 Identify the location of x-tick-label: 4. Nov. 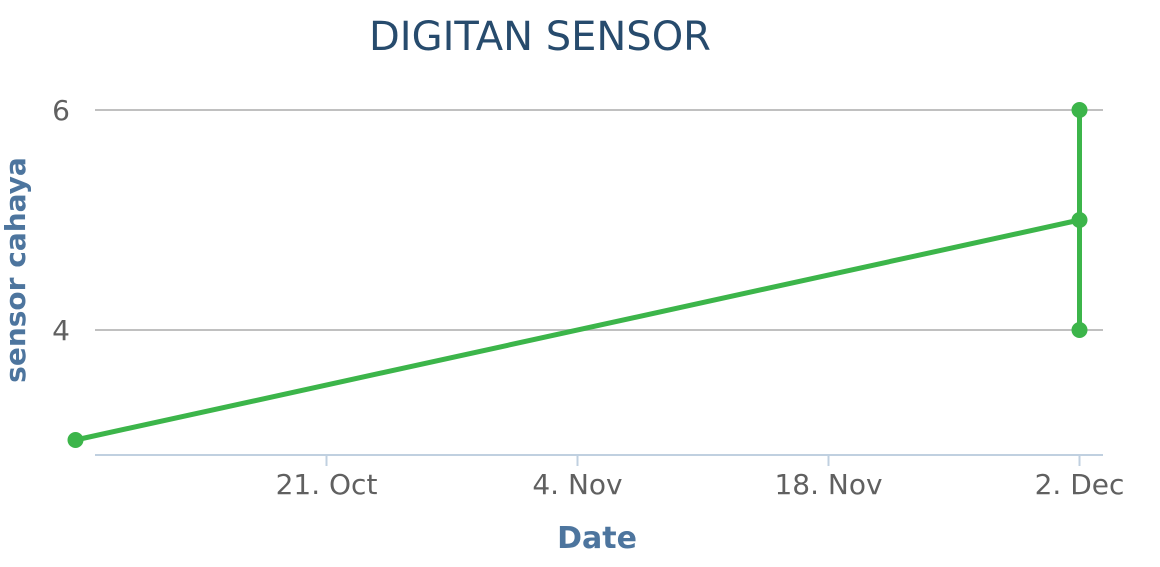
(577, 484).